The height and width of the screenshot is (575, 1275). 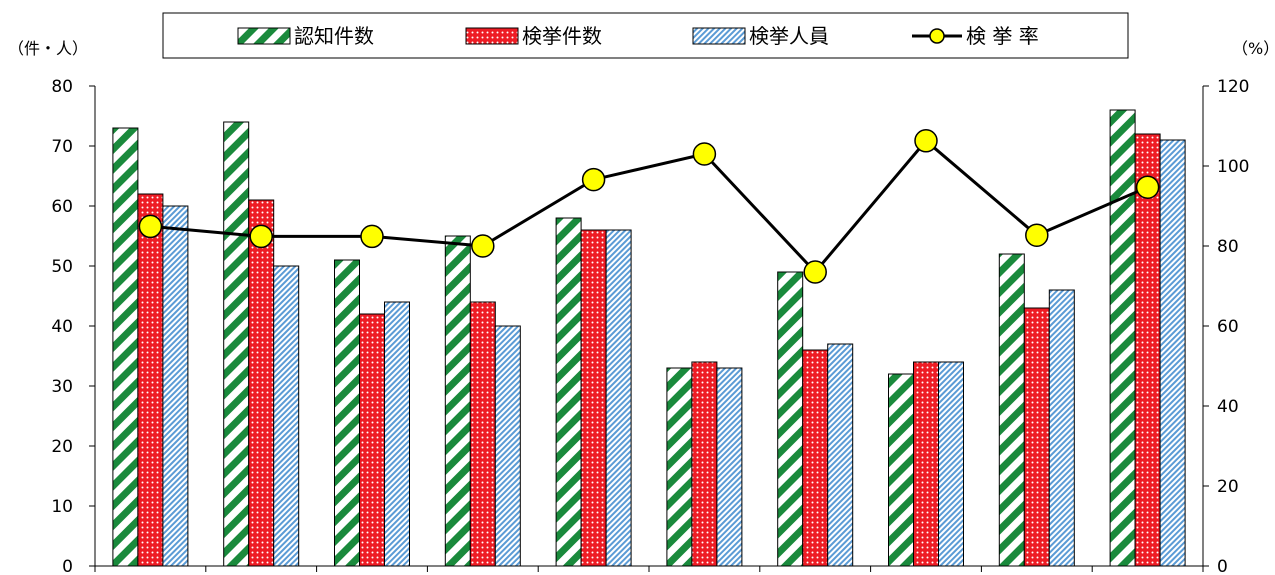 What do you see at coordinates (1233, 87) in the screenshot?
I see `right-tick-label: 120` at bounding box center [1233, 87].